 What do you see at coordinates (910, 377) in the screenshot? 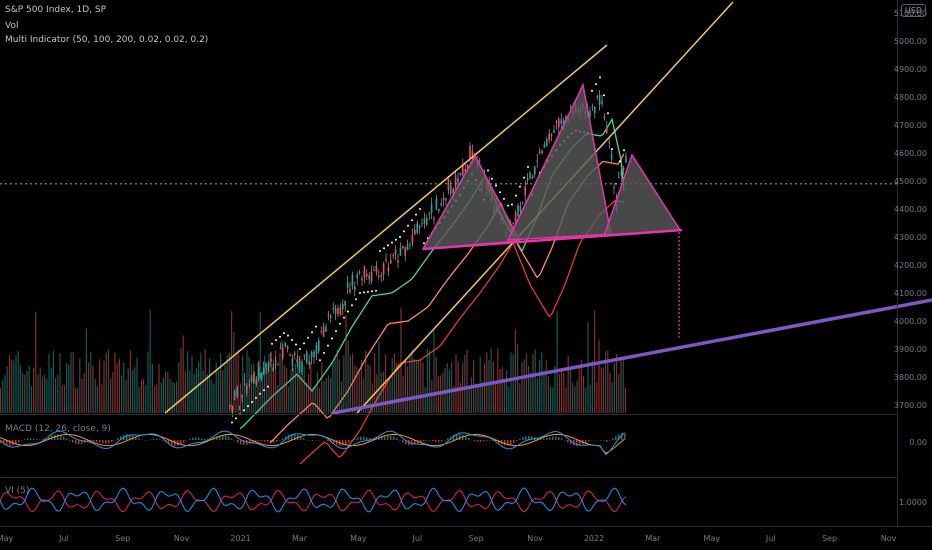
I see `price-tick-label: 3800.00` at bounding box center [910, 377].